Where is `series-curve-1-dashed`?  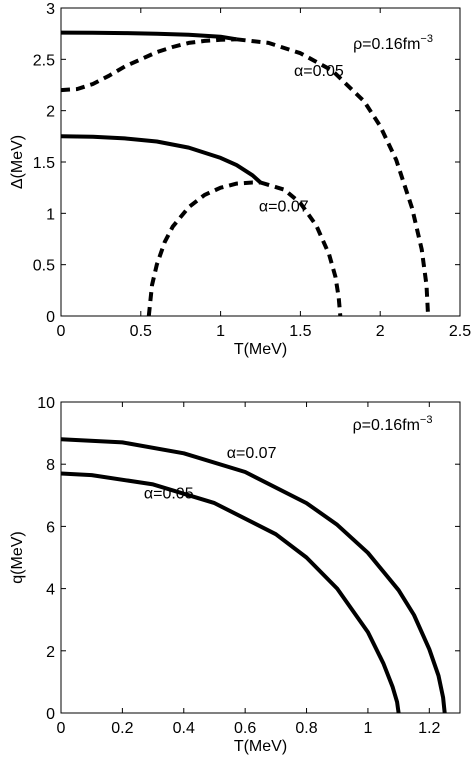 series-curve-1-dashed is located at coordinates (148, 65).